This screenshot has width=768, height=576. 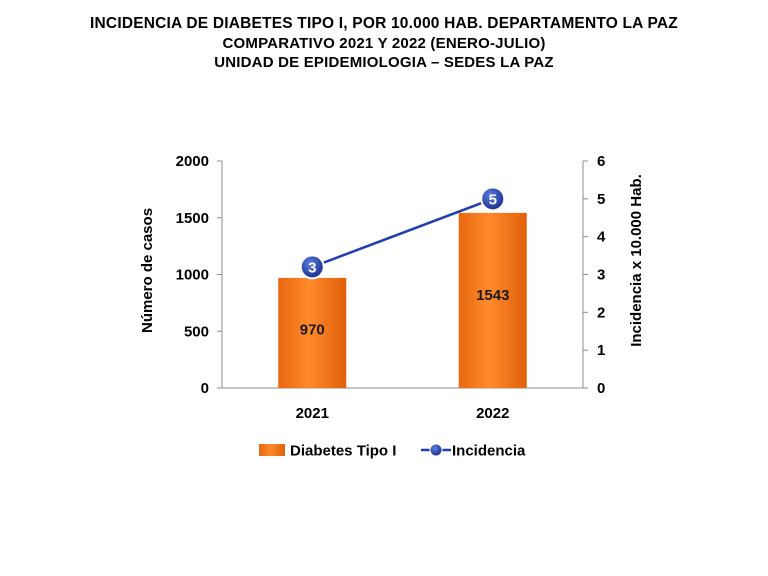 I want to click on legend: Diabetes Tipo I Incidencia, so click(x=392, y=451).